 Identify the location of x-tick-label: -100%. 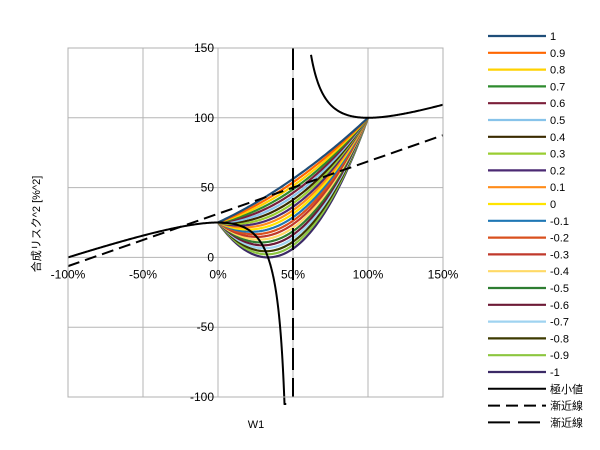
(68, 274).